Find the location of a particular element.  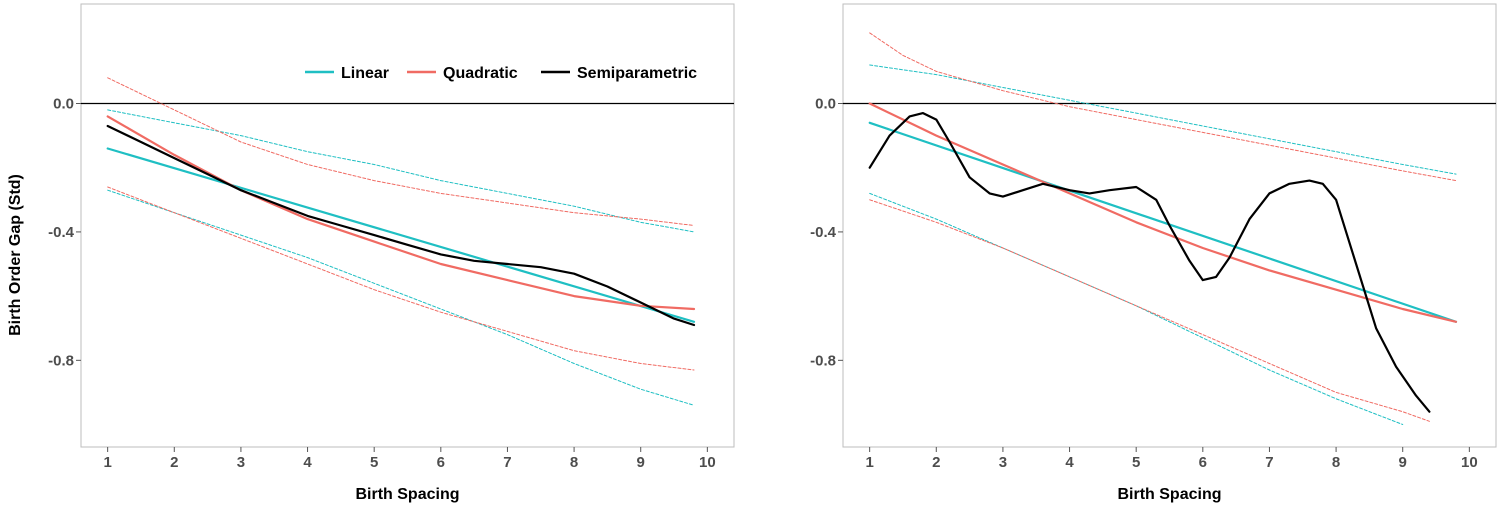

legend: Linear Quadratic Semiparametric is located at coordinates (501, 73).